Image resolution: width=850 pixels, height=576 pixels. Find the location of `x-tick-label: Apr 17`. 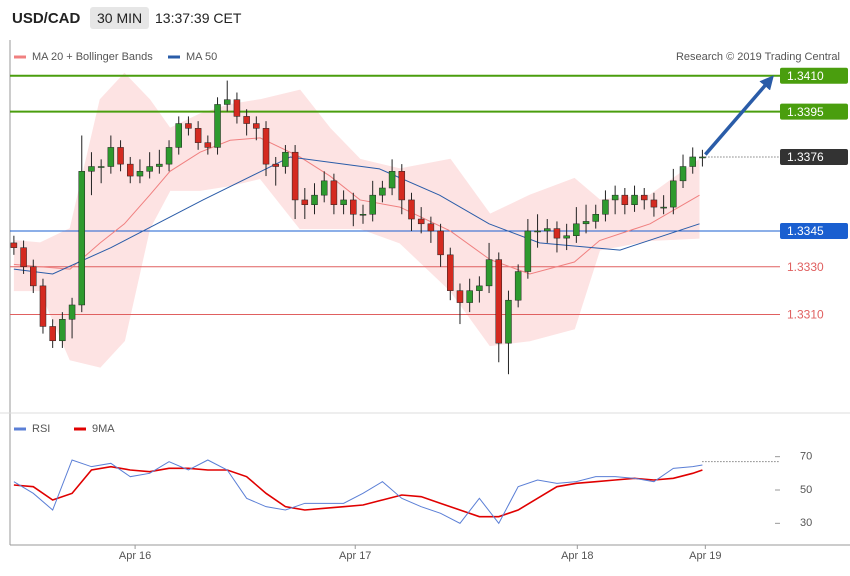

x-tick-label: Apr 17 is located at coordinates (355, 556).